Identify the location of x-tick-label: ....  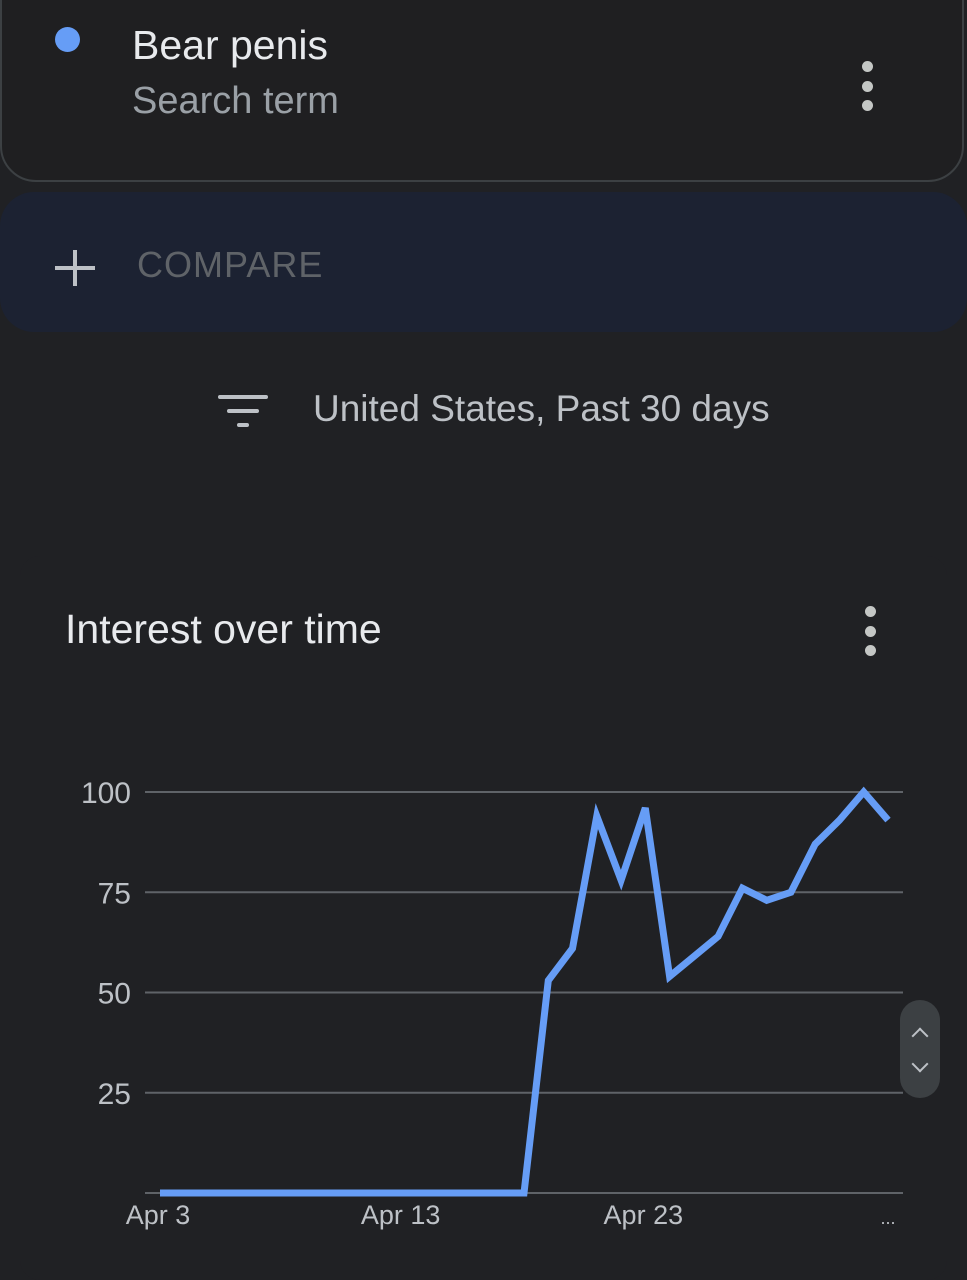
(887, 1218).